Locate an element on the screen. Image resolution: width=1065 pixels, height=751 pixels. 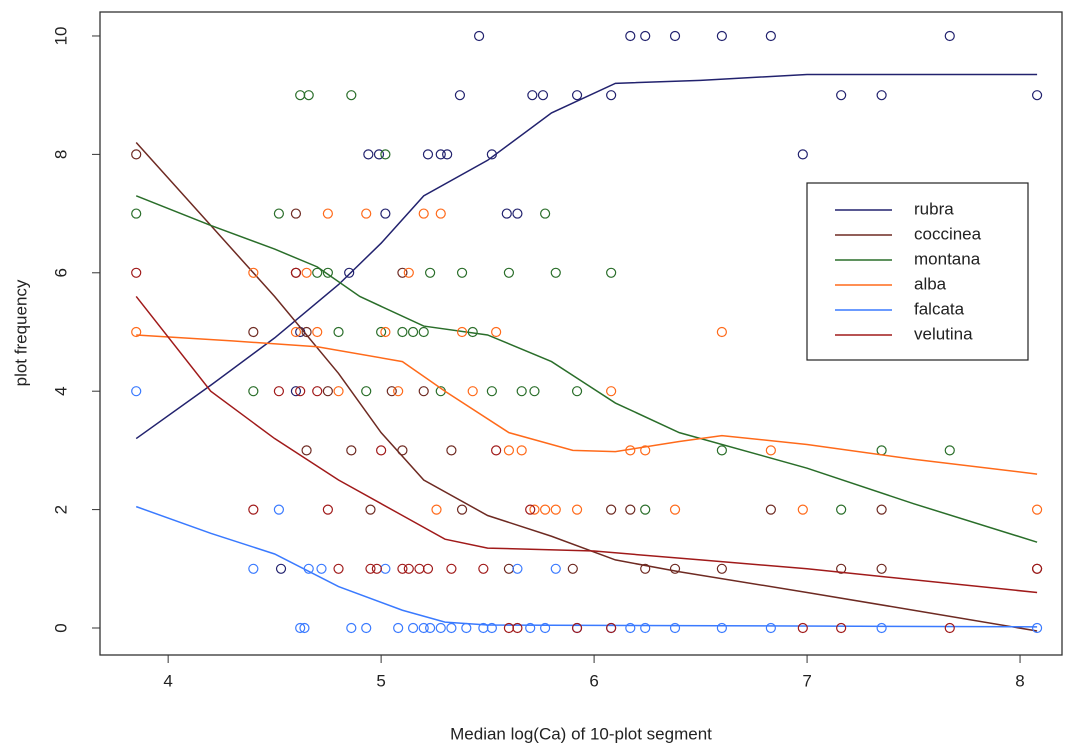
x-tick-label: 5 is located at coordinates (380, 680).